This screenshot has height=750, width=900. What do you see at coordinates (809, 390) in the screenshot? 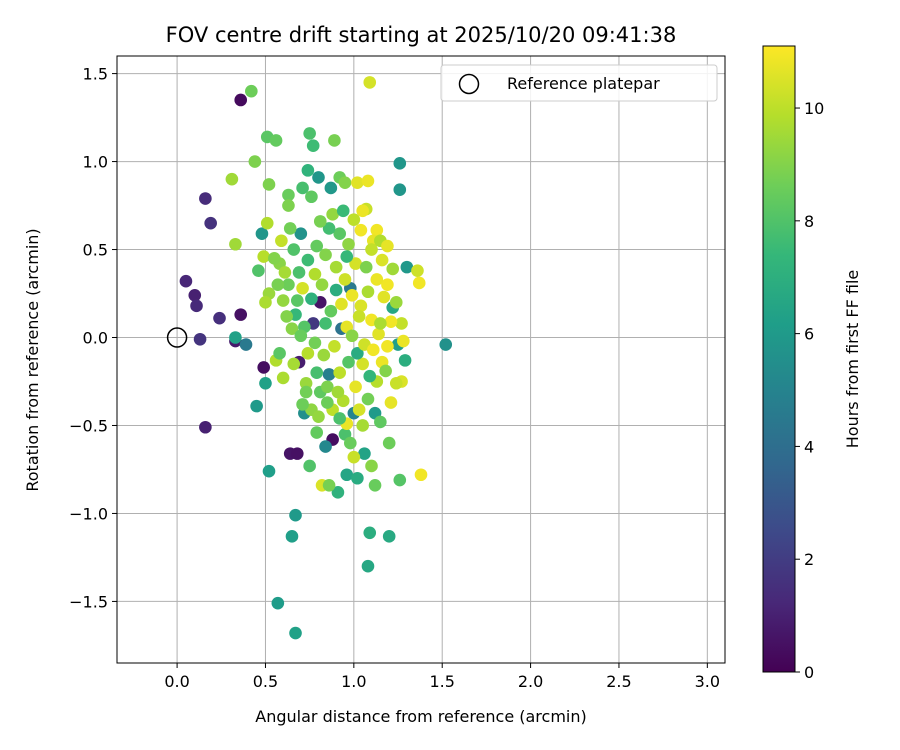
I see `colorbar-ticks: 0 2 4 6 8 10` at bounding box center [809, 390].